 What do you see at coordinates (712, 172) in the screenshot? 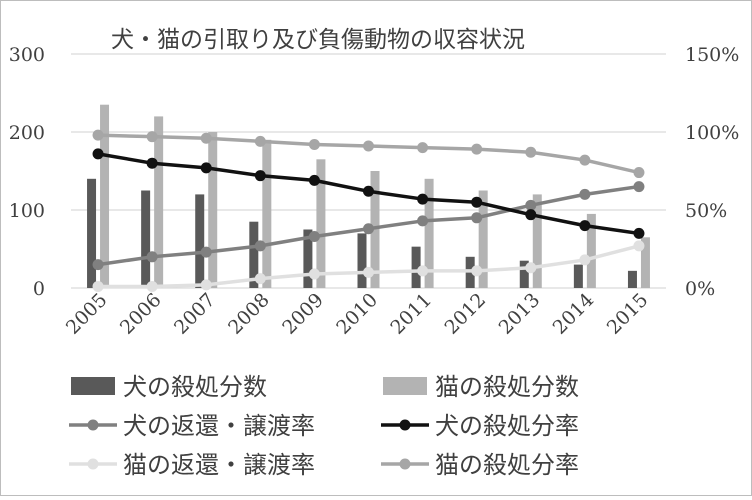
I see `y-axis-right: 0% 50% 100% 150%` at bounding box center [712, 172].